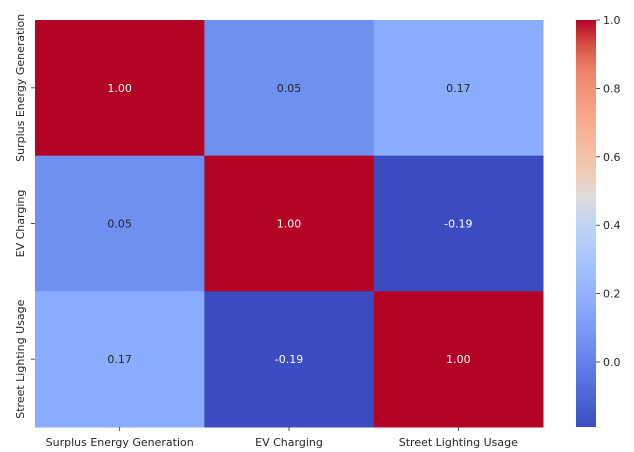 Image resolution: width=634 pixels, height=452 pixels. Describe the element at coordinates (612, 225) in the screenshot. I see `colorbar-tick-label: 0.4` at that location.